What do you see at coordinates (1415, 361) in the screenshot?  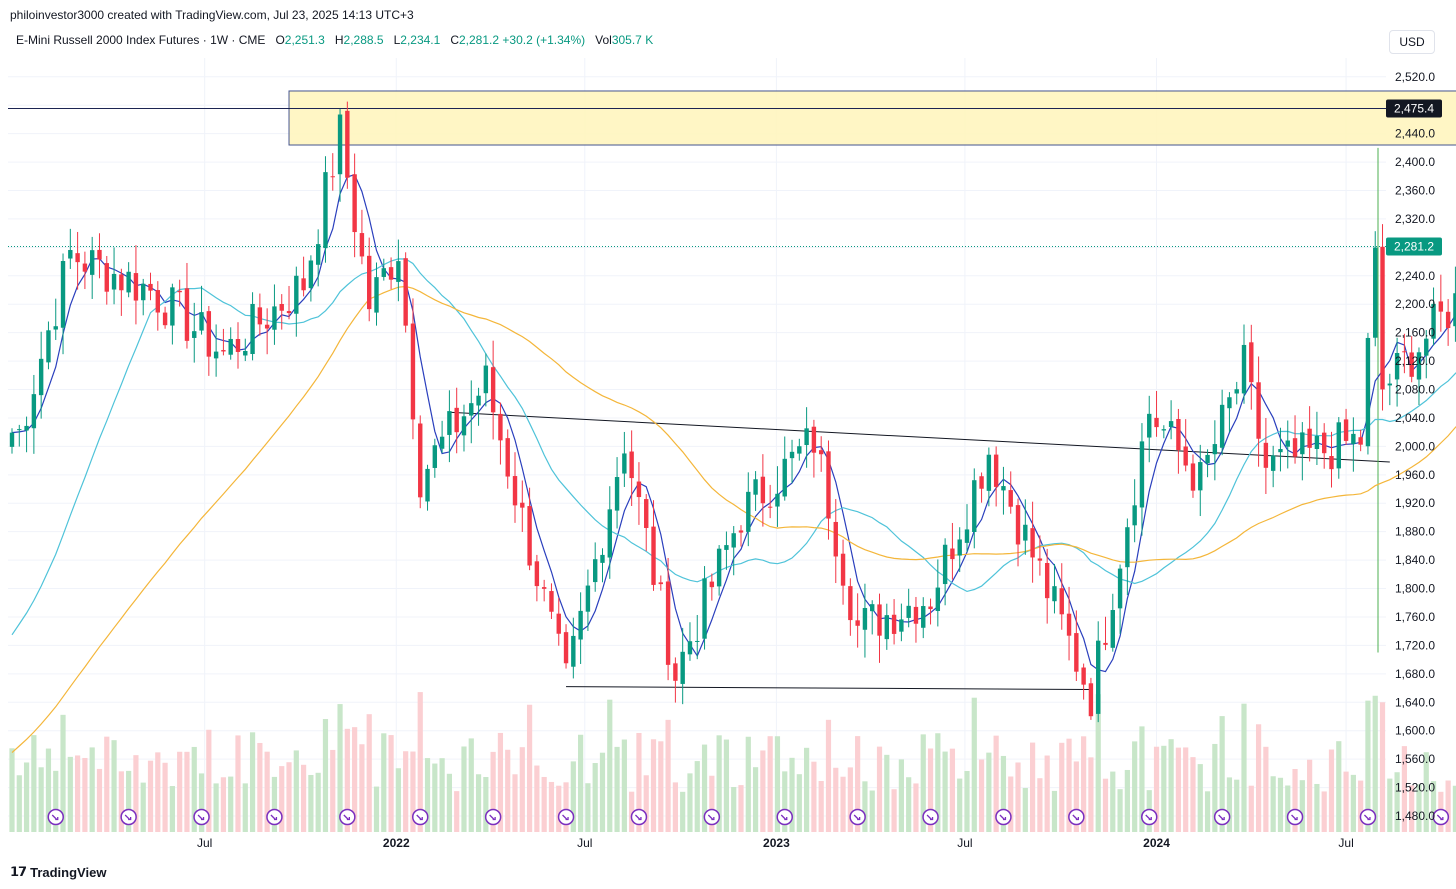 I see `price-tick-label: 2,120.0` at bounding box center [1415, 361].